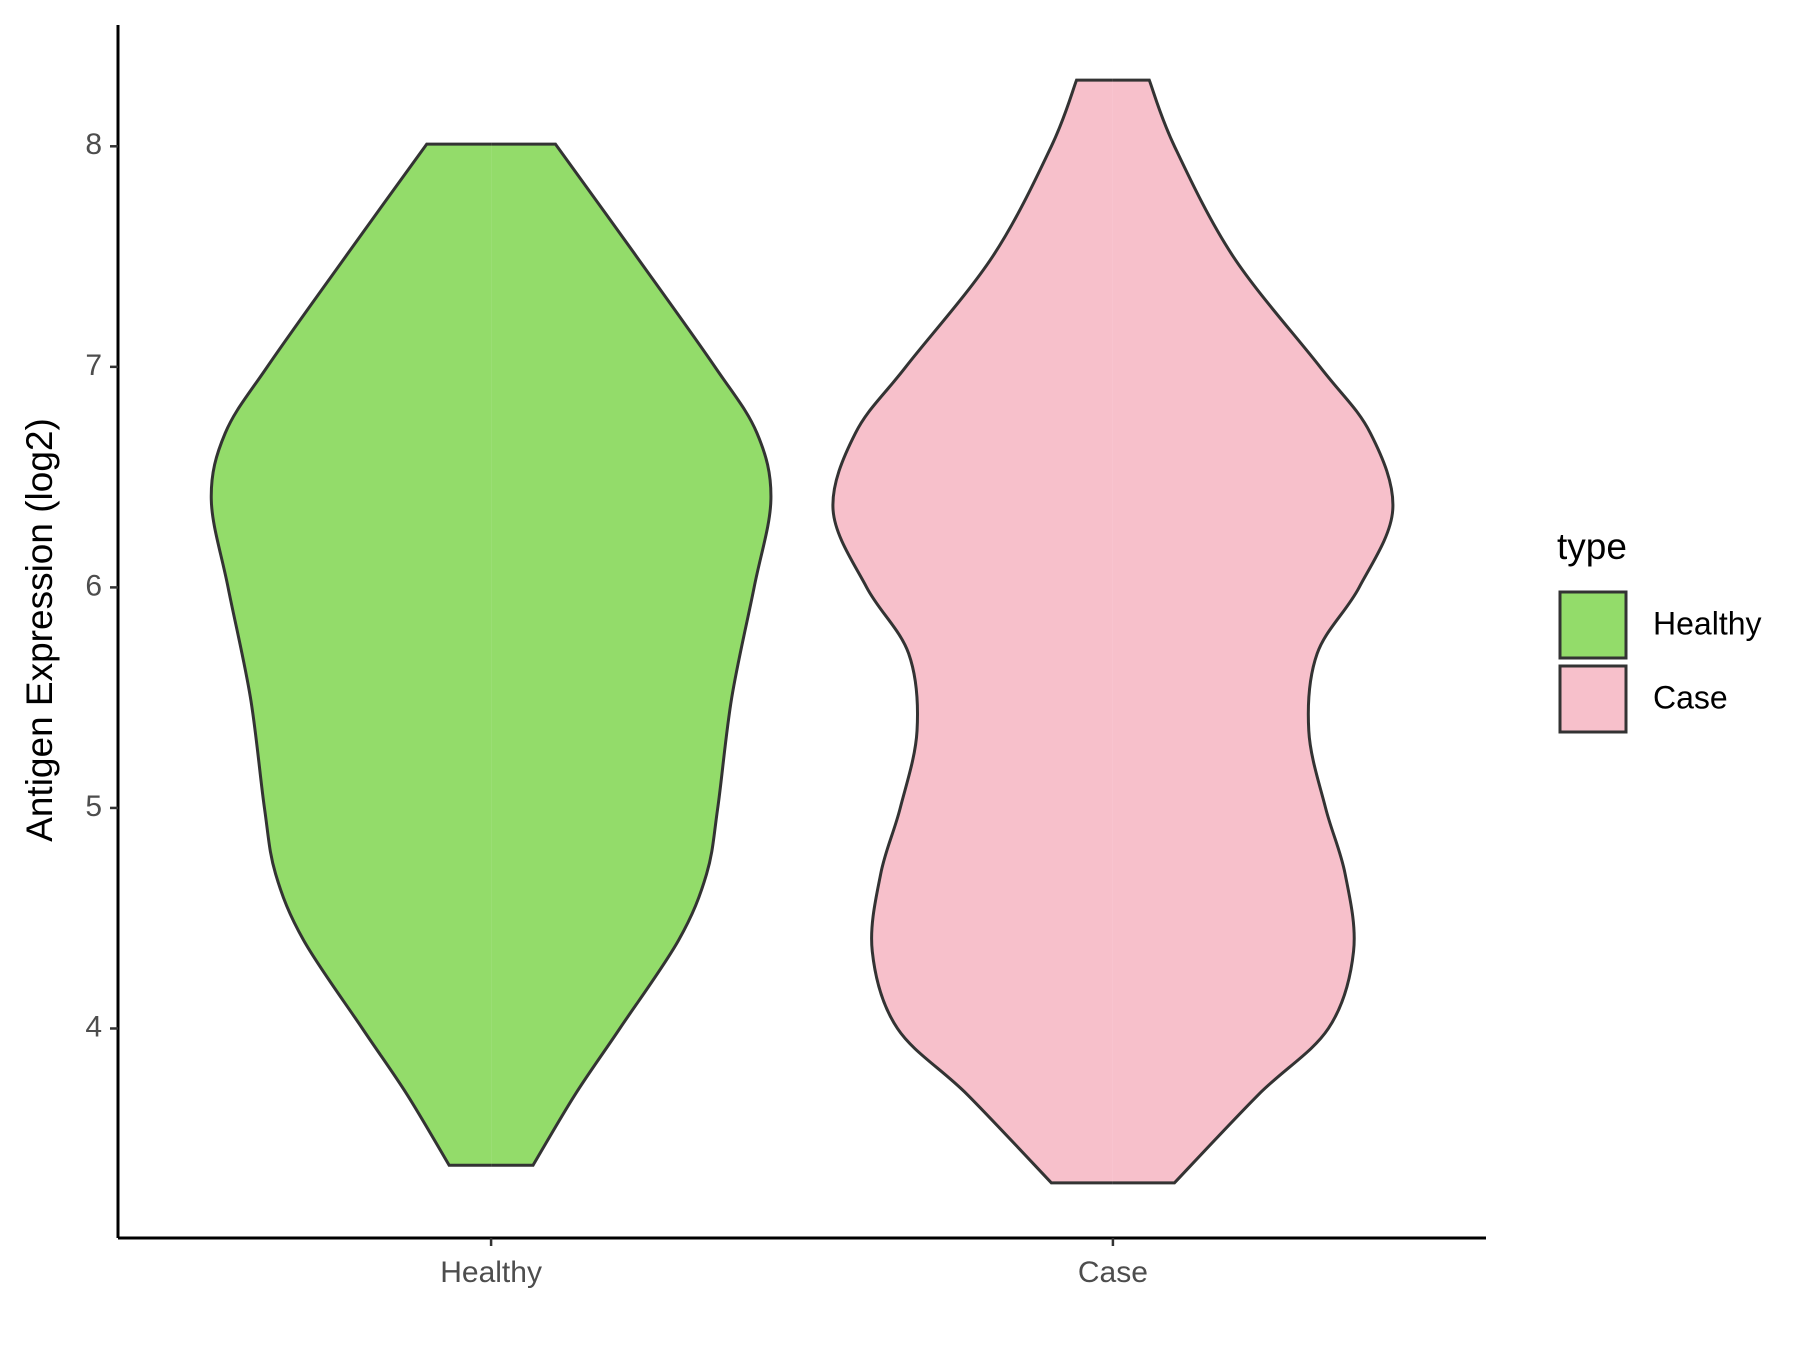 The image size is (1800, 1350). Describe the element at coordinates (93, 365) in the screenshot. I see `y-tick-label: 7` at that location.